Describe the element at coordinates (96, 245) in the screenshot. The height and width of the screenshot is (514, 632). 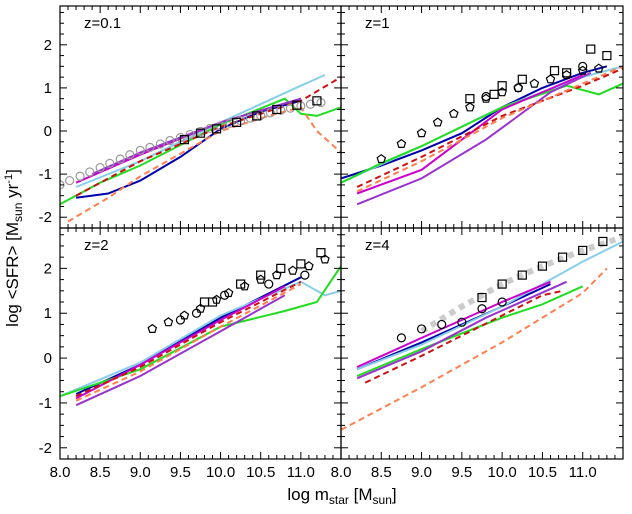
I see `panel-redshift-label: z=2` at that location.